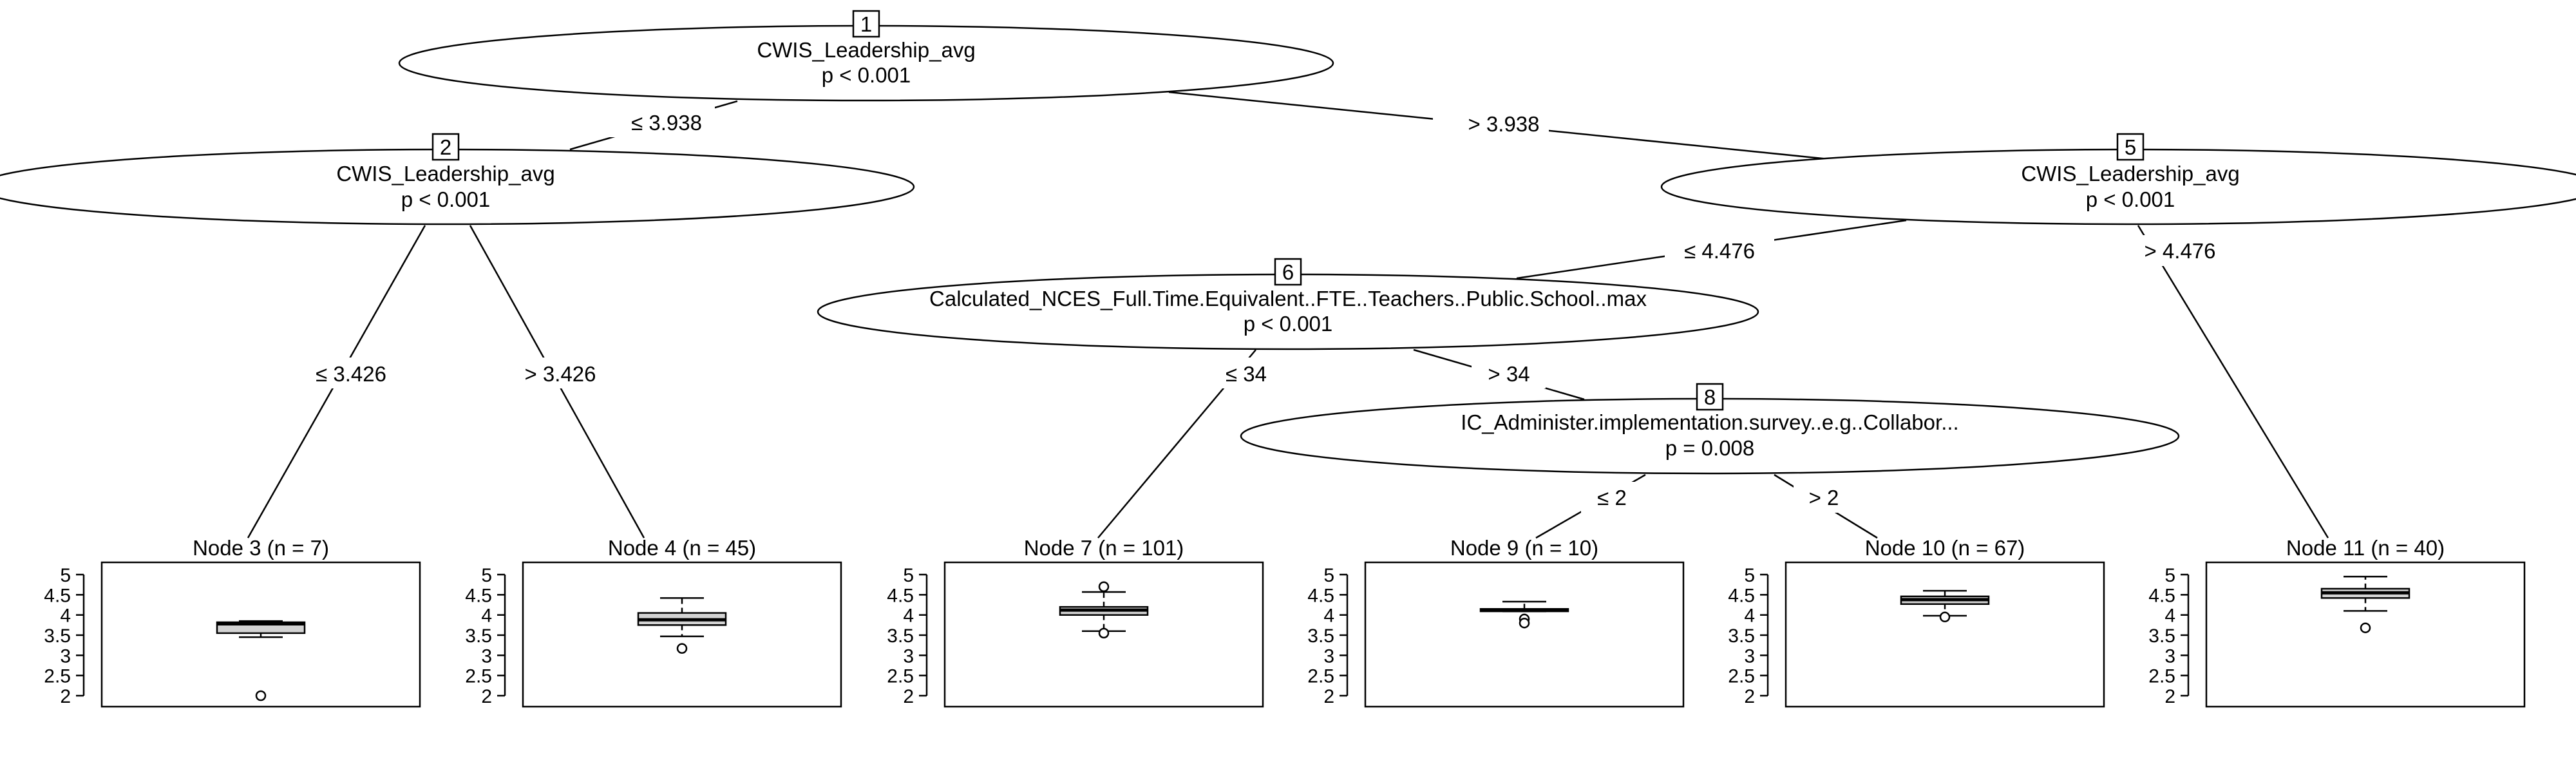 The image size is (2576, 773). What do you see at coordinates (261, 548) in the screenshot?
I see `terminal-node-title: Node 3 (n = 7)` at bounding box center [261, 548].